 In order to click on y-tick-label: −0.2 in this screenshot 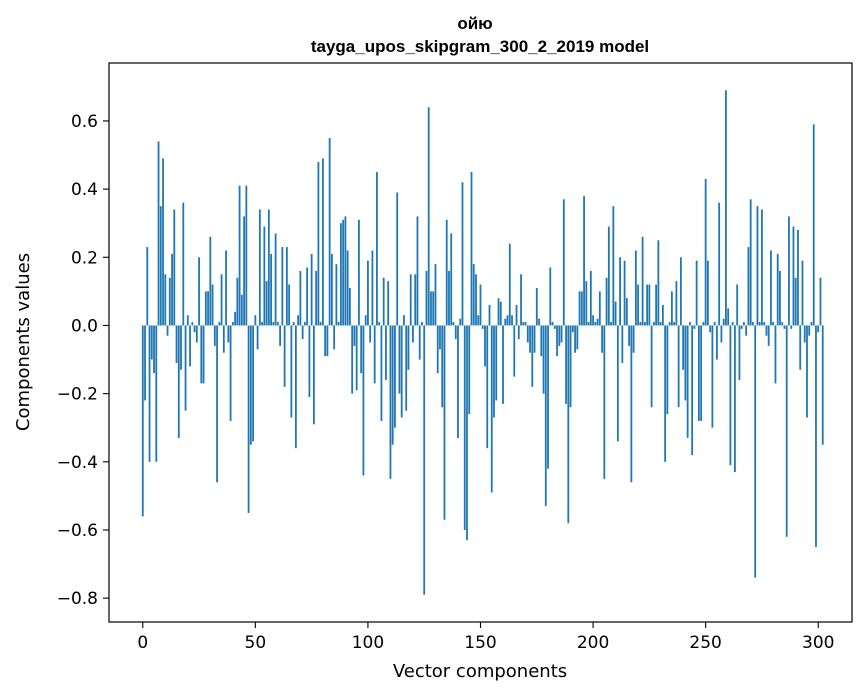, I will do `click(77, 395)`.